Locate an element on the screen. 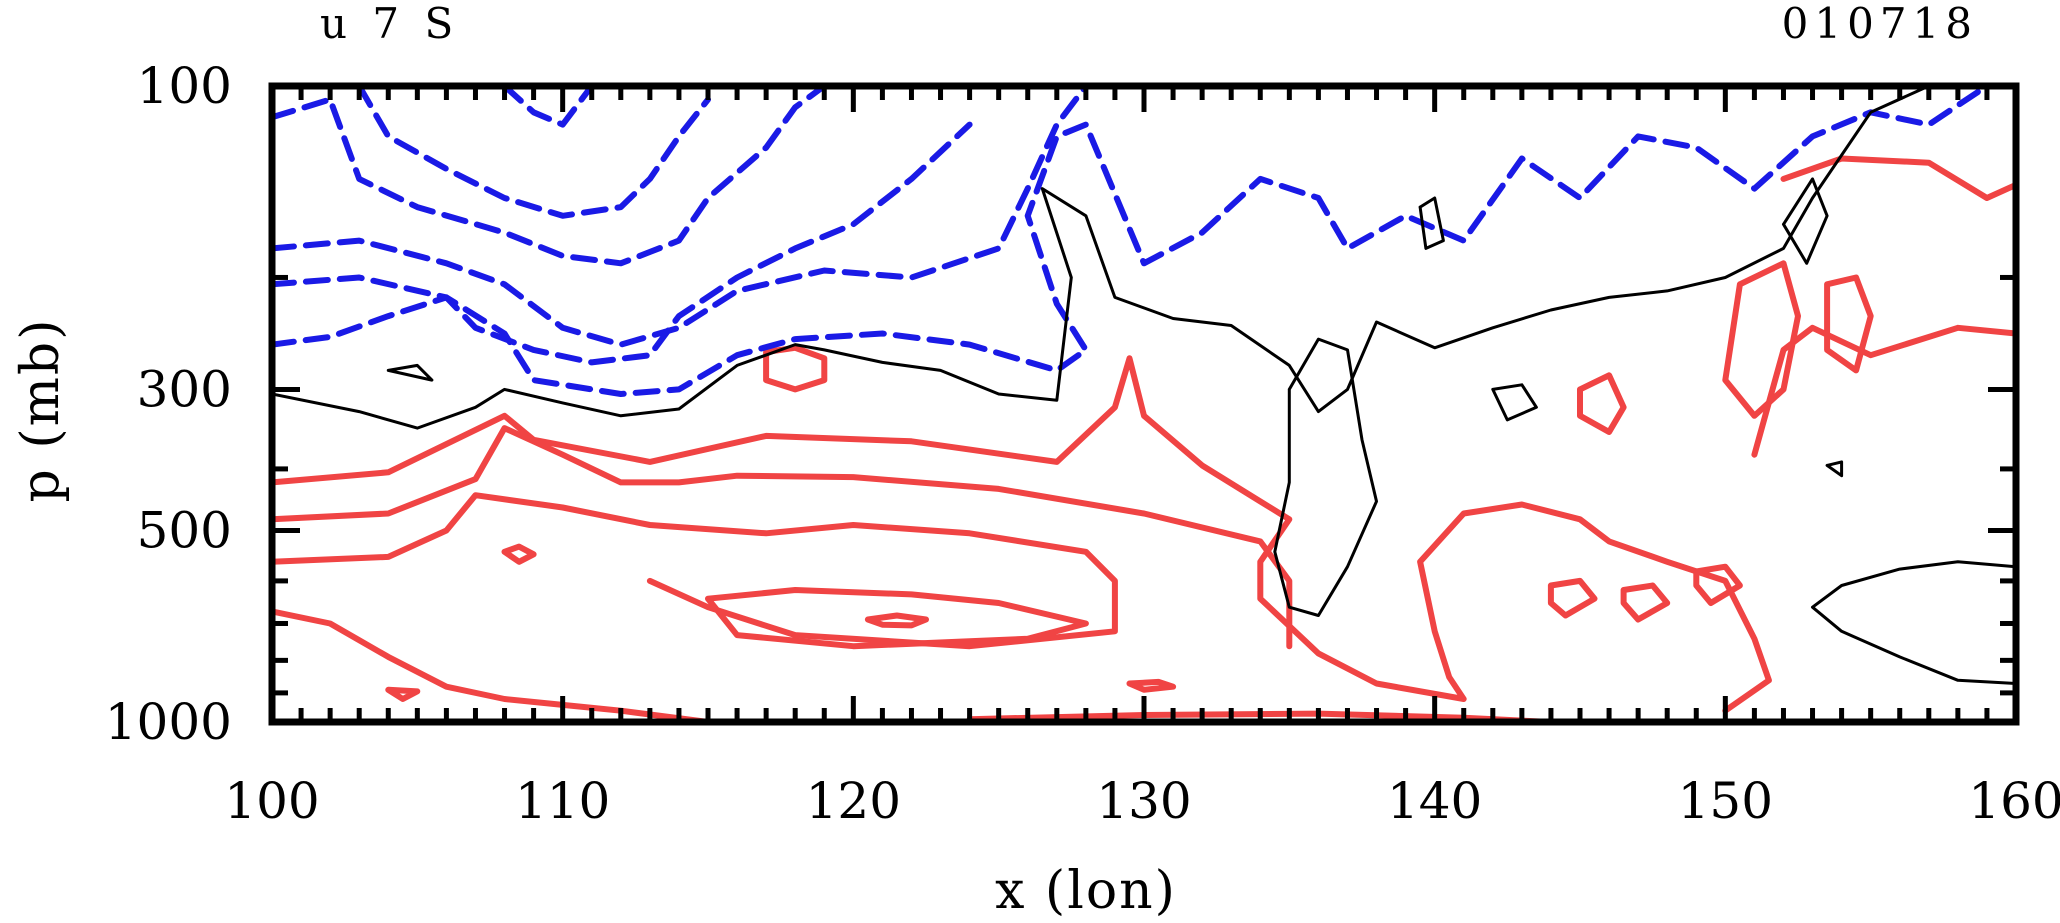  x-tick-labels: 100 110 120 130 140 150 160 is located at coordinates (1142, 801).